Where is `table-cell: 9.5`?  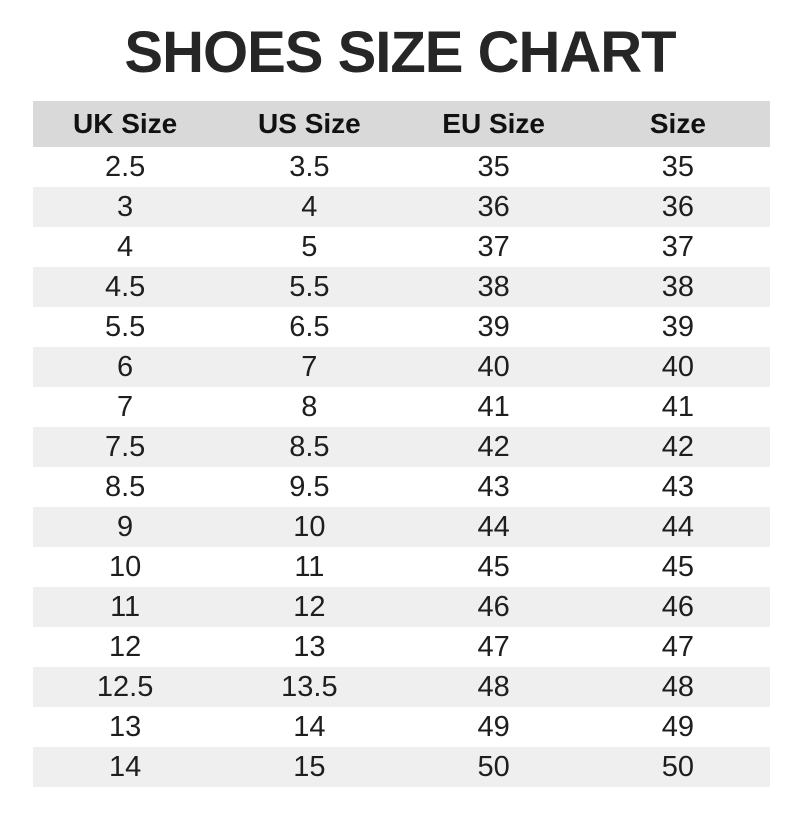 table-cell: 9.5 is located at coordinates (309, 486).